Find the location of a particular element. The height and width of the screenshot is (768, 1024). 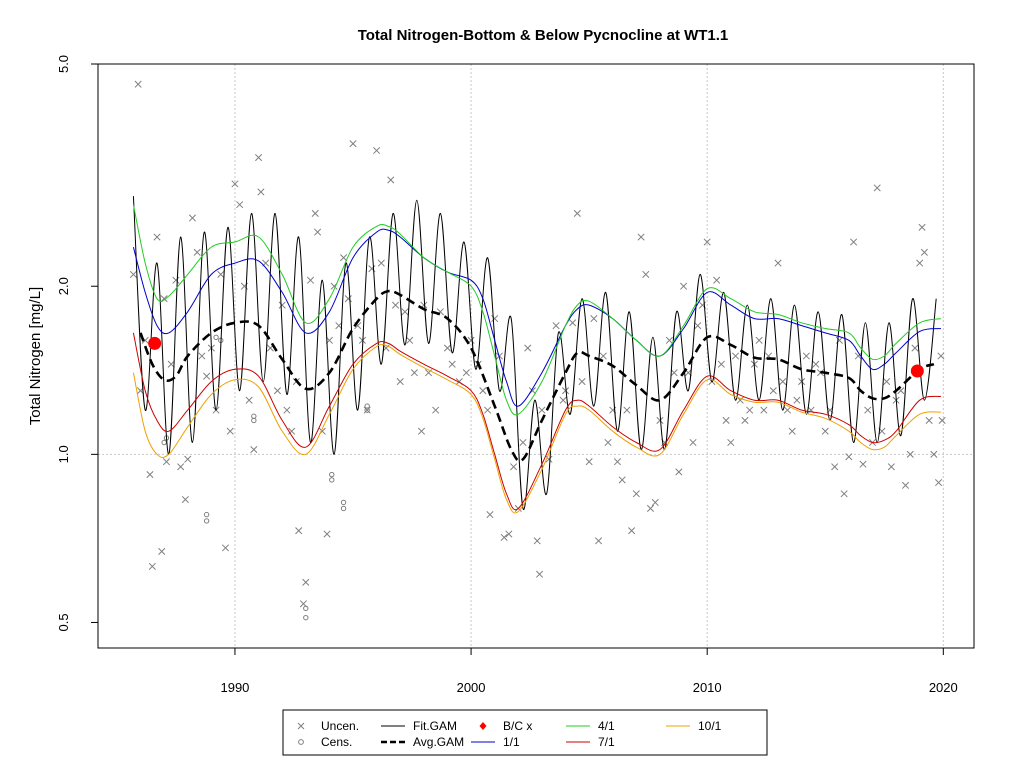

legend-label: Uncen. is located at coordinates (340, 726).